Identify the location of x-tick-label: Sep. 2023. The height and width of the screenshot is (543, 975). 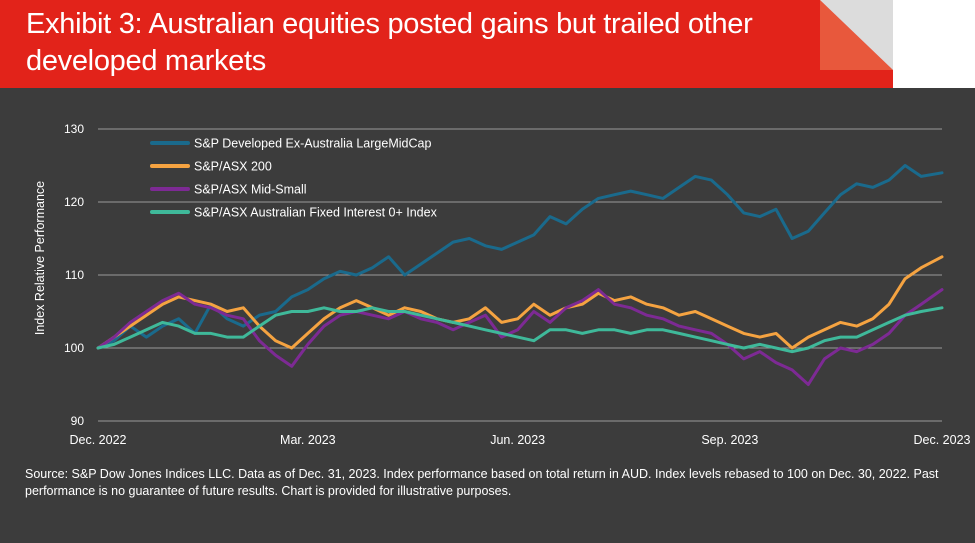
(729, 440).